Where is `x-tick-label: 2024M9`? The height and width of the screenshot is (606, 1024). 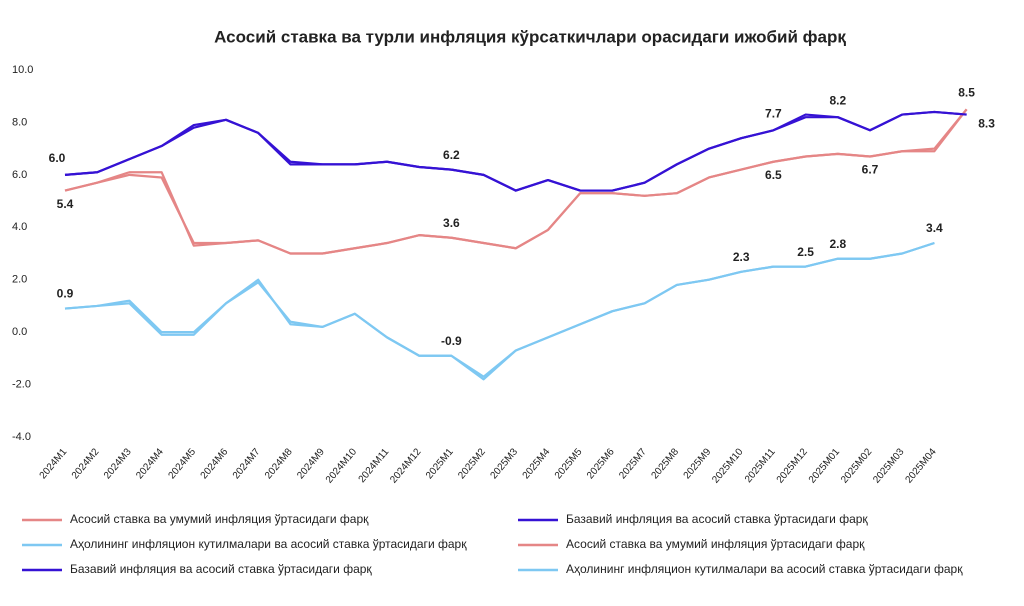 x-tick-label: 2024M9 is located at coordinates (311, 463).